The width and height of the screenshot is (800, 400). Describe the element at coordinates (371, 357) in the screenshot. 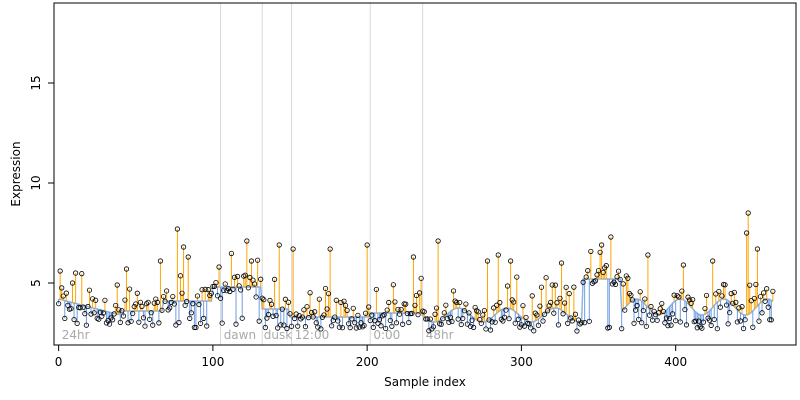

I see `x-axis: 0 100 200 300 400` at that location.